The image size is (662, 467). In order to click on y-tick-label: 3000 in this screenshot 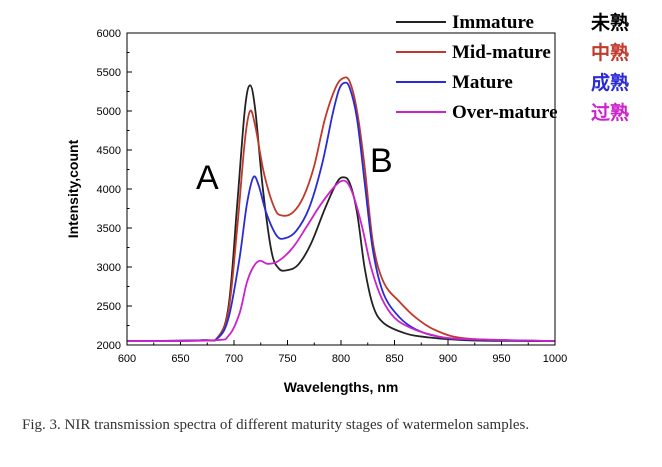, I will do `click(109, 268)`.